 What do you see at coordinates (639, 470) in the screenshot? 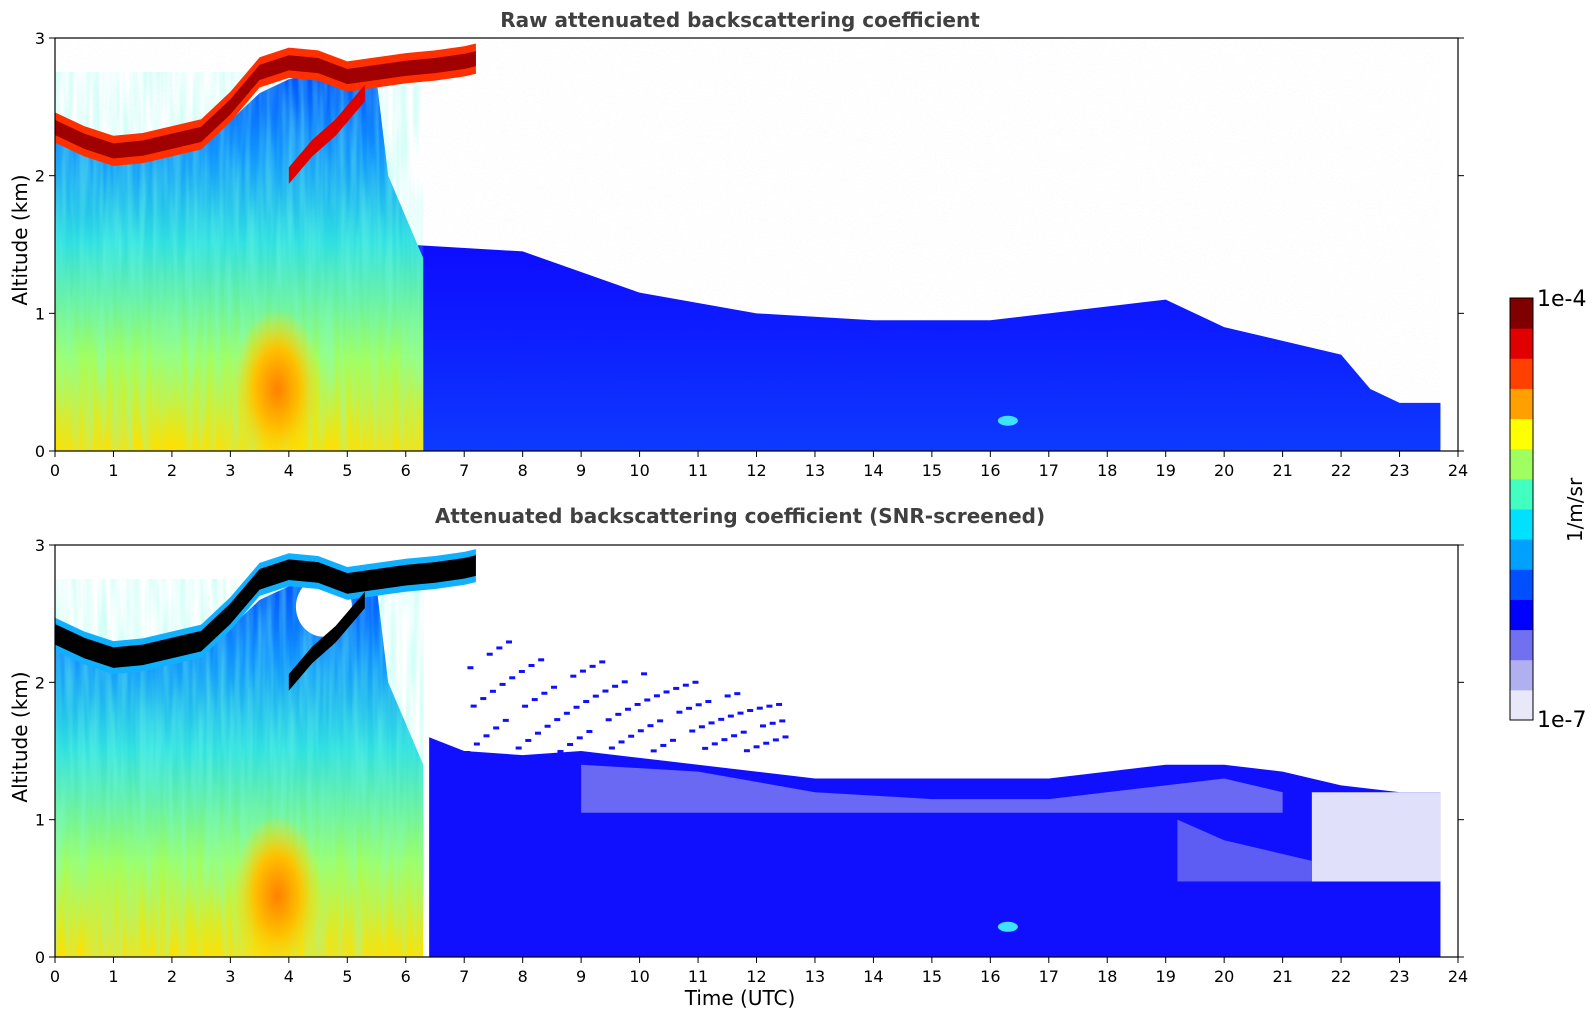
I see `x-tick-label: 10` at bounding box center [639, 470].